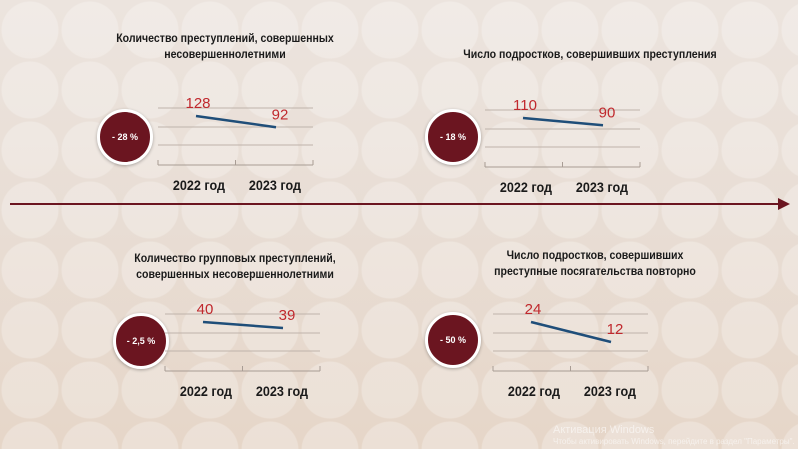 Image resolution: width=798 pixels, height=449 pixels. Describe the element at coordinates (533, 309) in the screenshot. I see `data-label: 24` at that location.